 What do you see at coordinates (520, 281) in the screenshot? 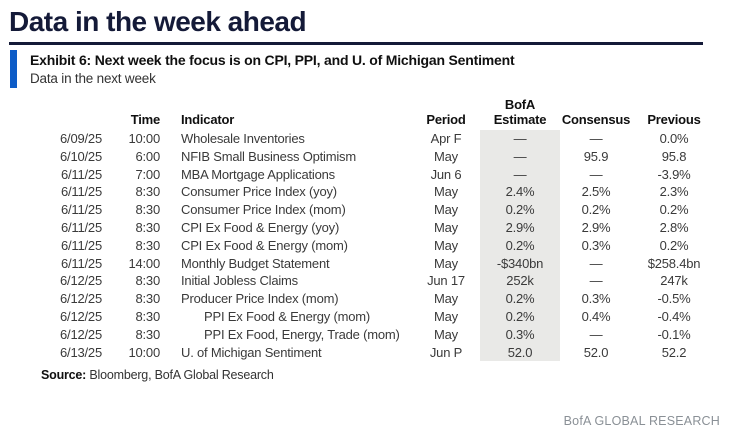
I see `cell-bofa-estimate: 252k` at bounding box center [520, 281].